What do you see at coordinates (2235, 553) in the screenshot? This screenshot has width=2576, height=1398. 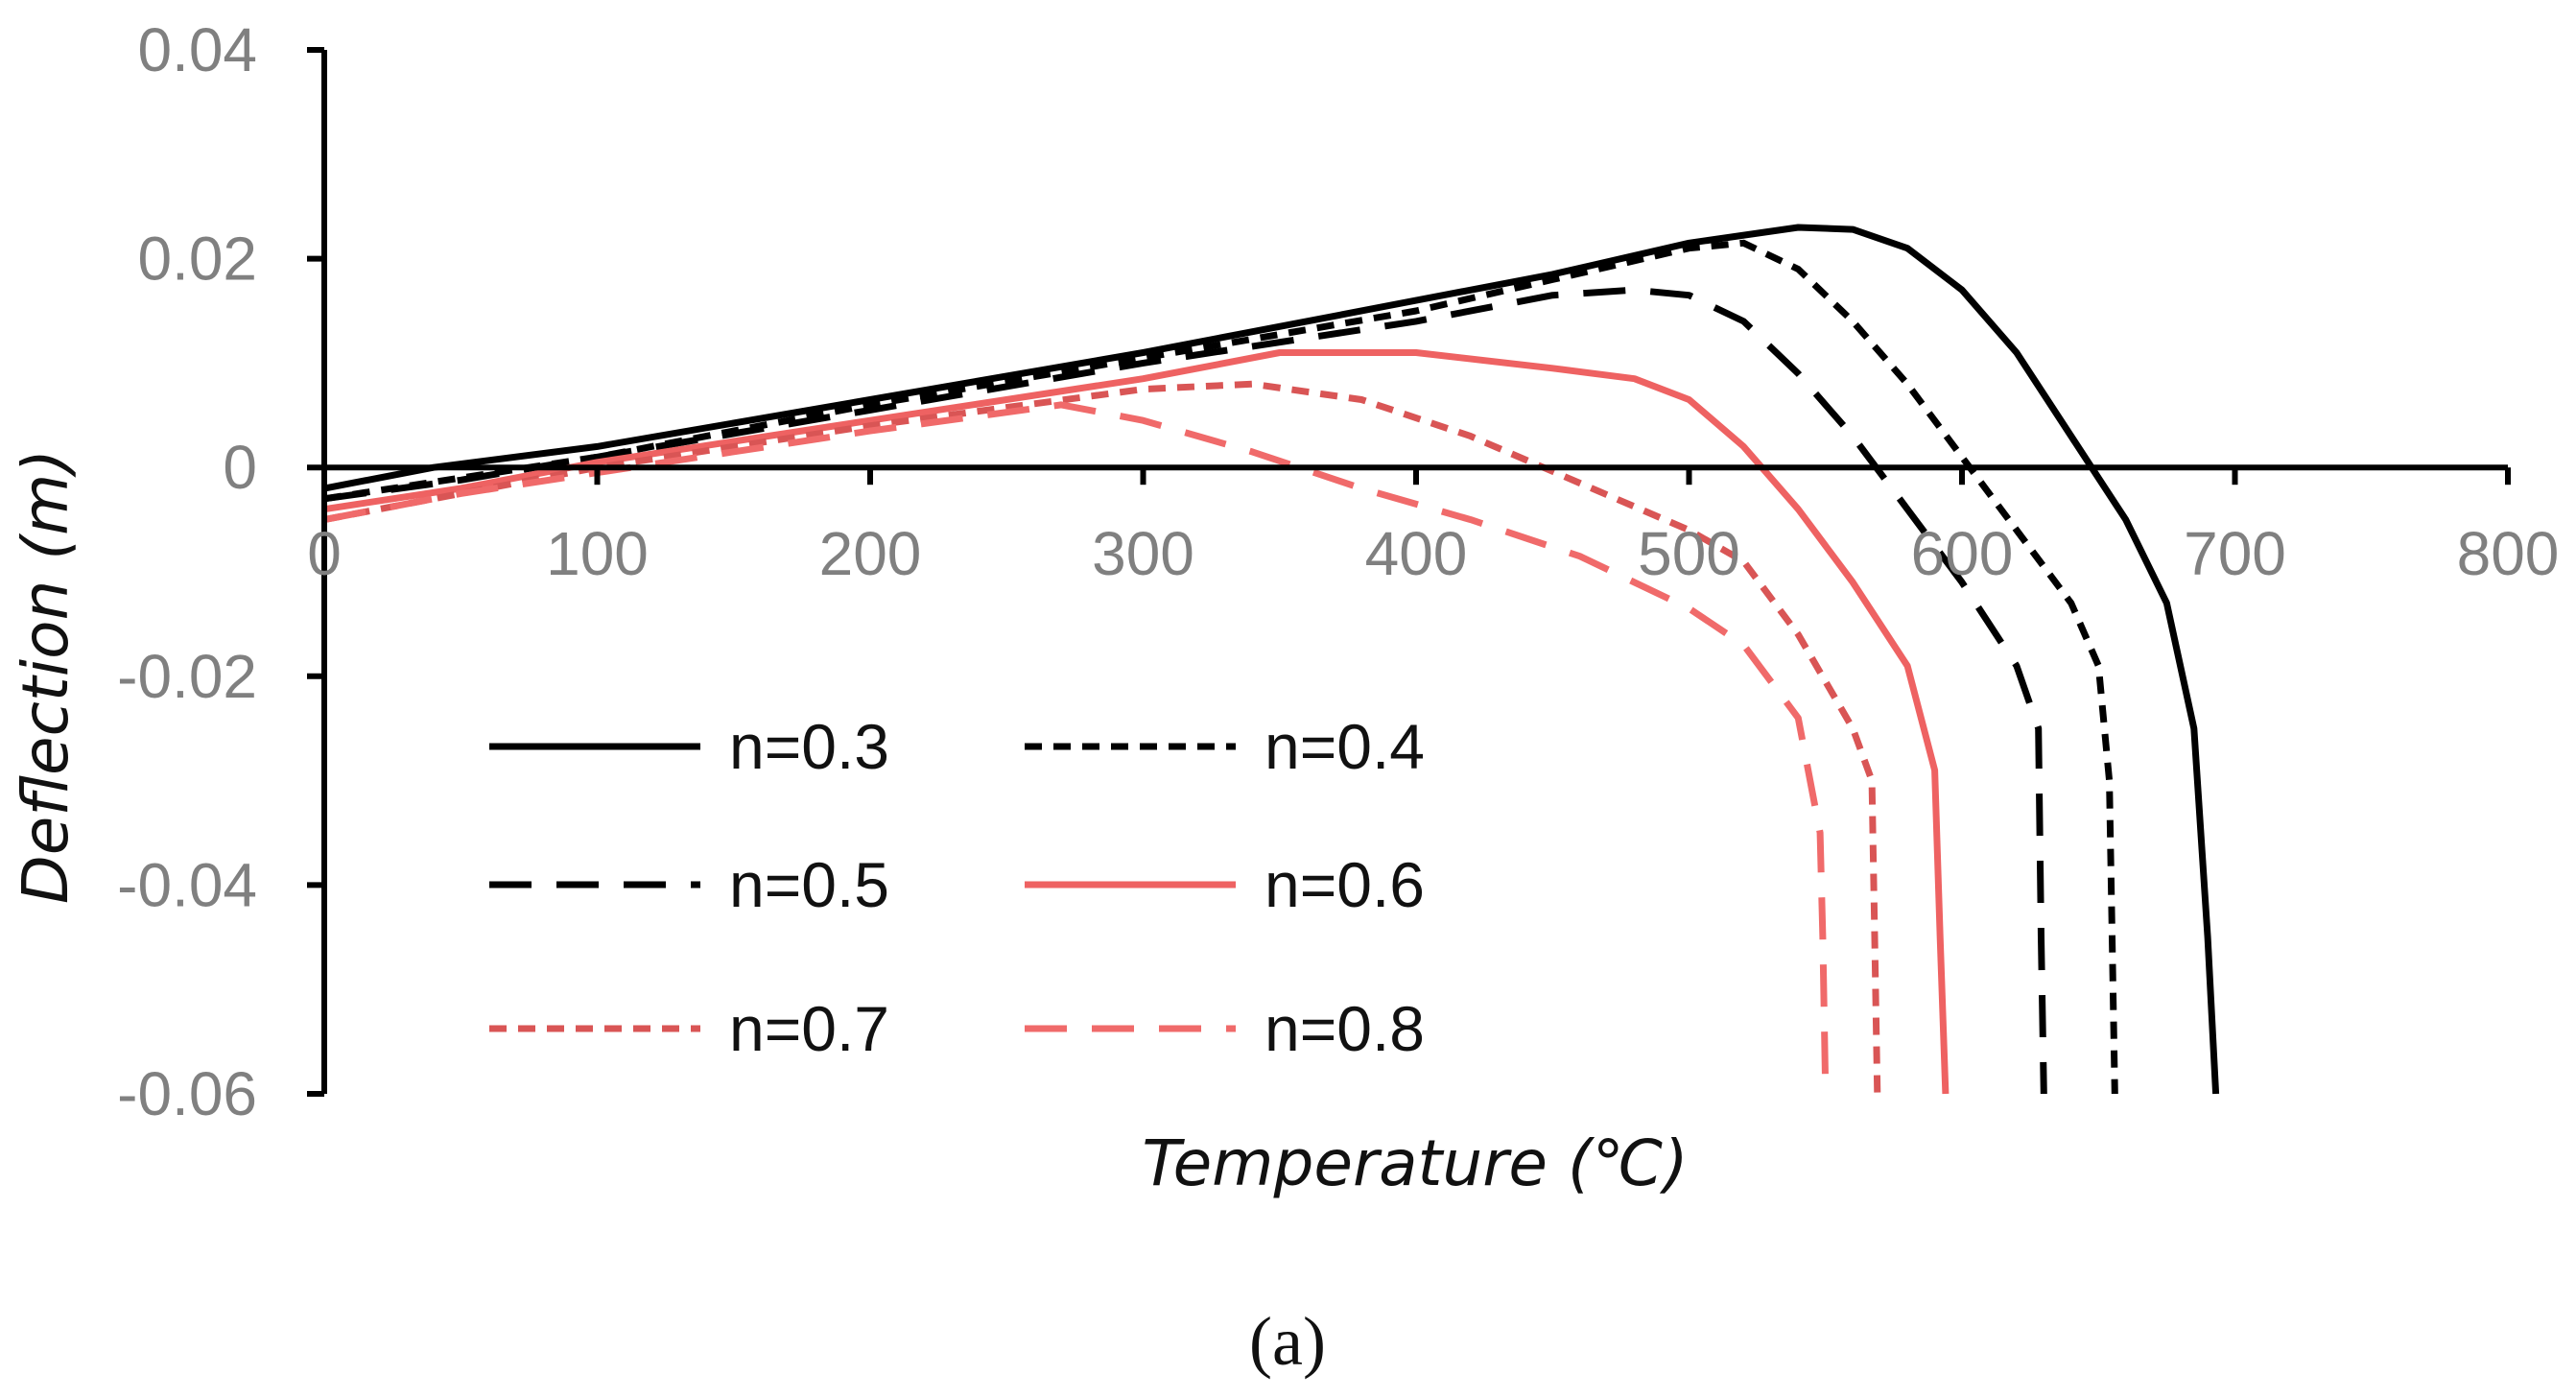 I see `x-tick-label: 700` at bounding box center [2235, 553].